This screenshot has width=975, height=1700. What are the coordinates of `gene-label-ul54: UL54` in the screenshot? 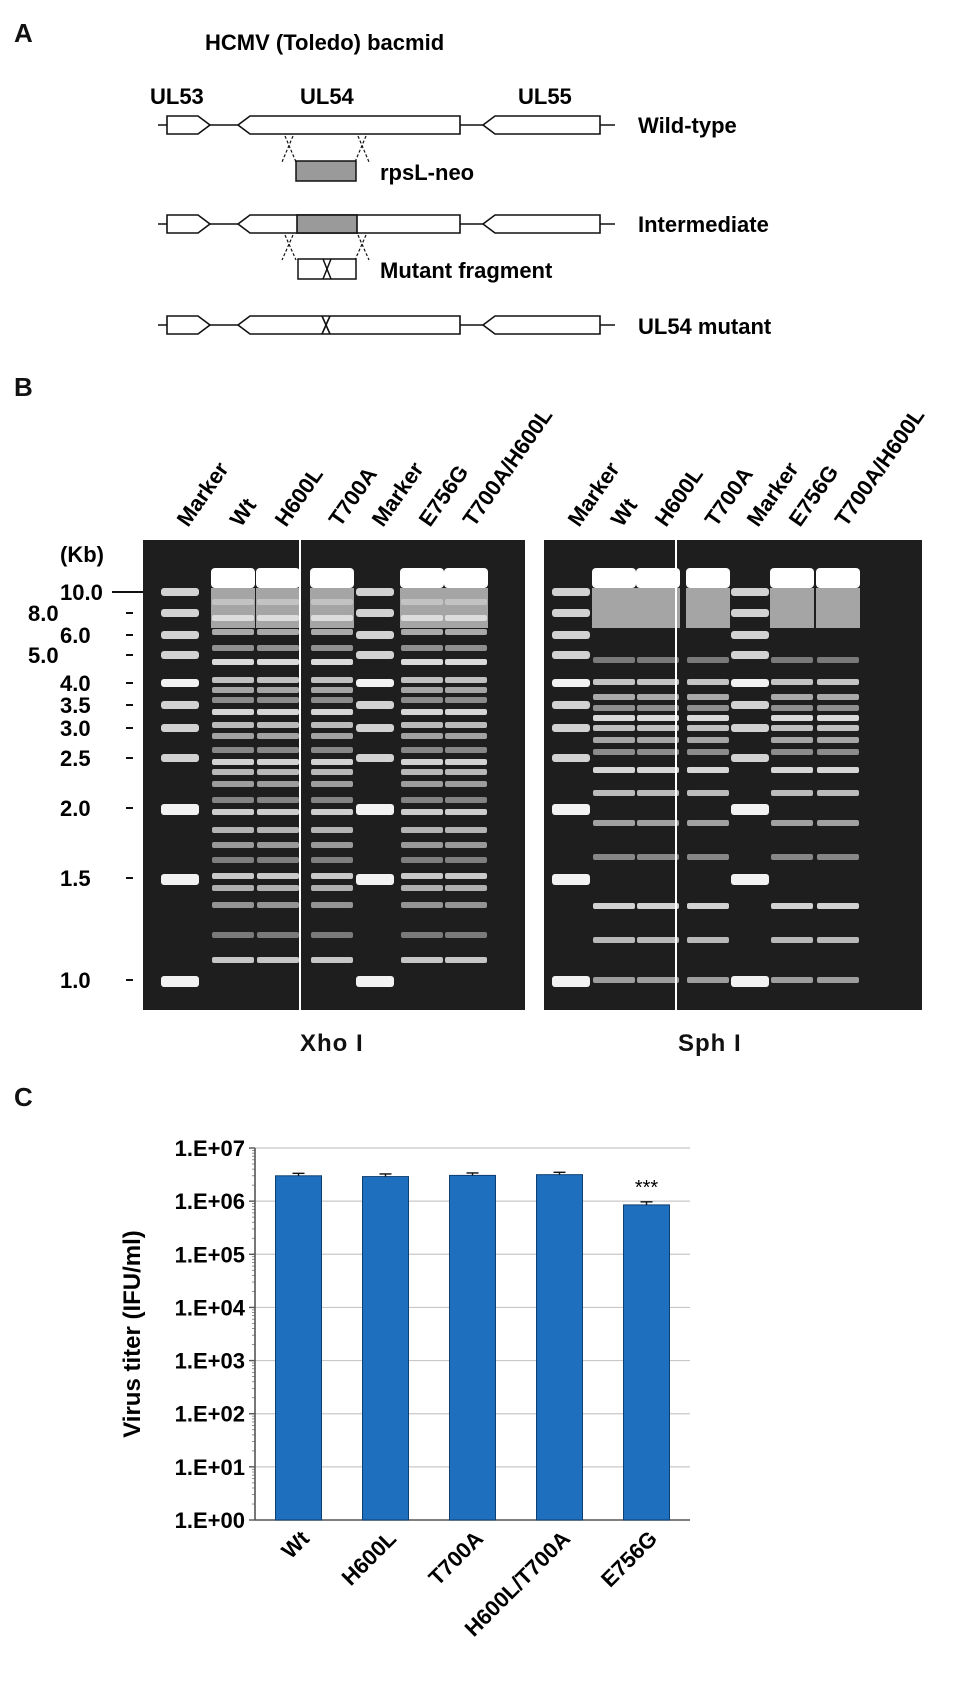 It's located at (327, 96).